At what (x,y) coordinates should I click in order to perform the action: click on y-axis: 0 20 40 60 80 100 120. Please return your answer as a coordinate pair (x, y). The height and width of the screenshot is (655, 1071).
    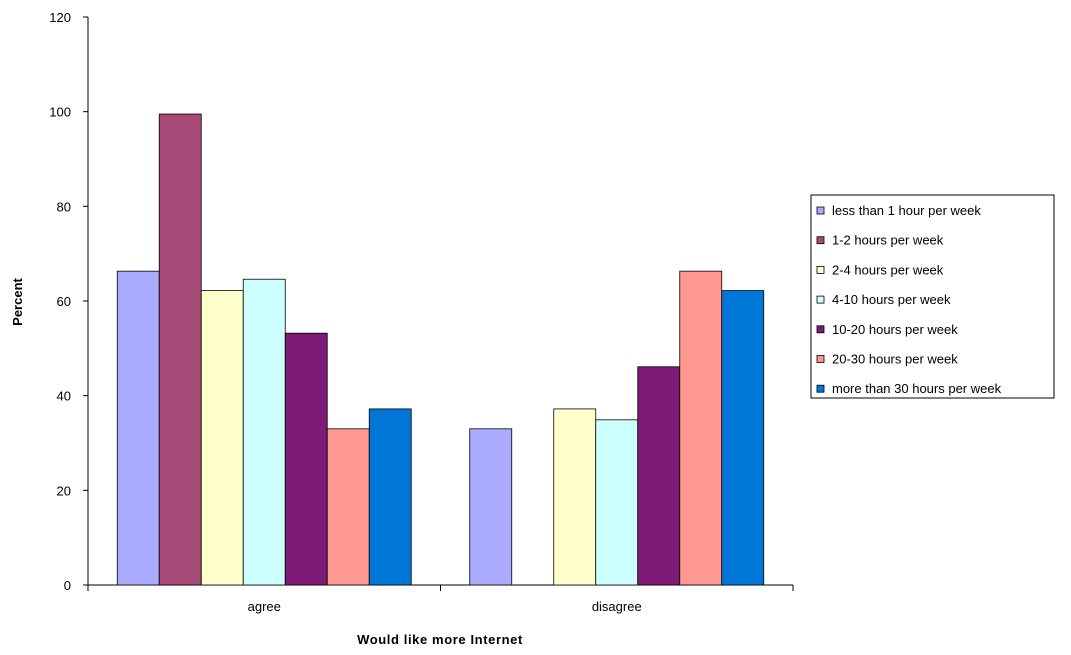
    Looking at the image, I should click on (69, 301).